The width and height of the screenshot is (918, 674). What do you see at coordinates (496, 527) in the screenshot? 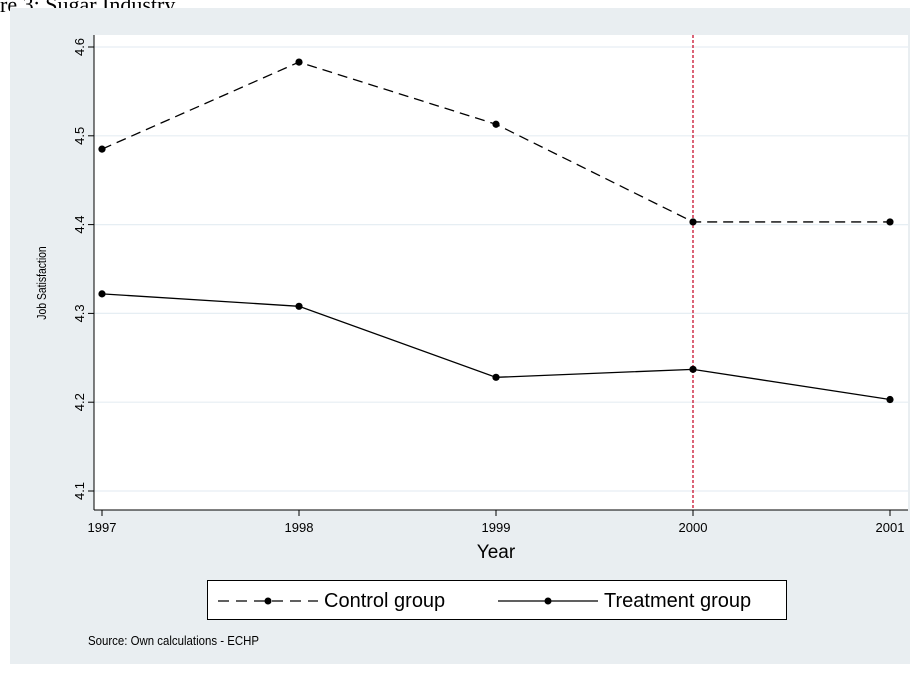
I see `x-tick-label: 1999` at bounding box center [496, 527].